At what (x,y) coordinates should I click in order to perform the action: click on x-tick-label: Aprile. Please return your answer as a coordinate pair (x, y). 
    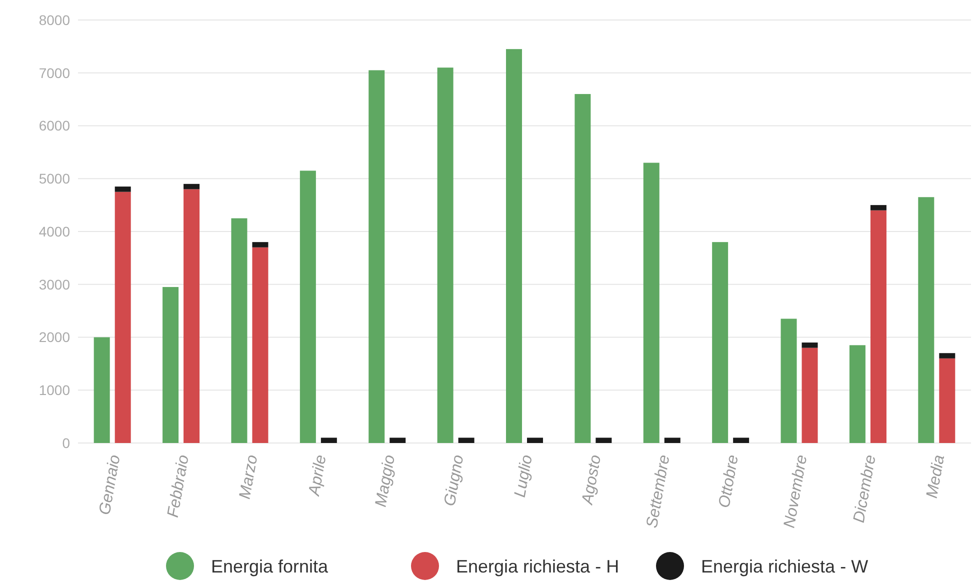
    Looking at the image, I should click on (318, 476).